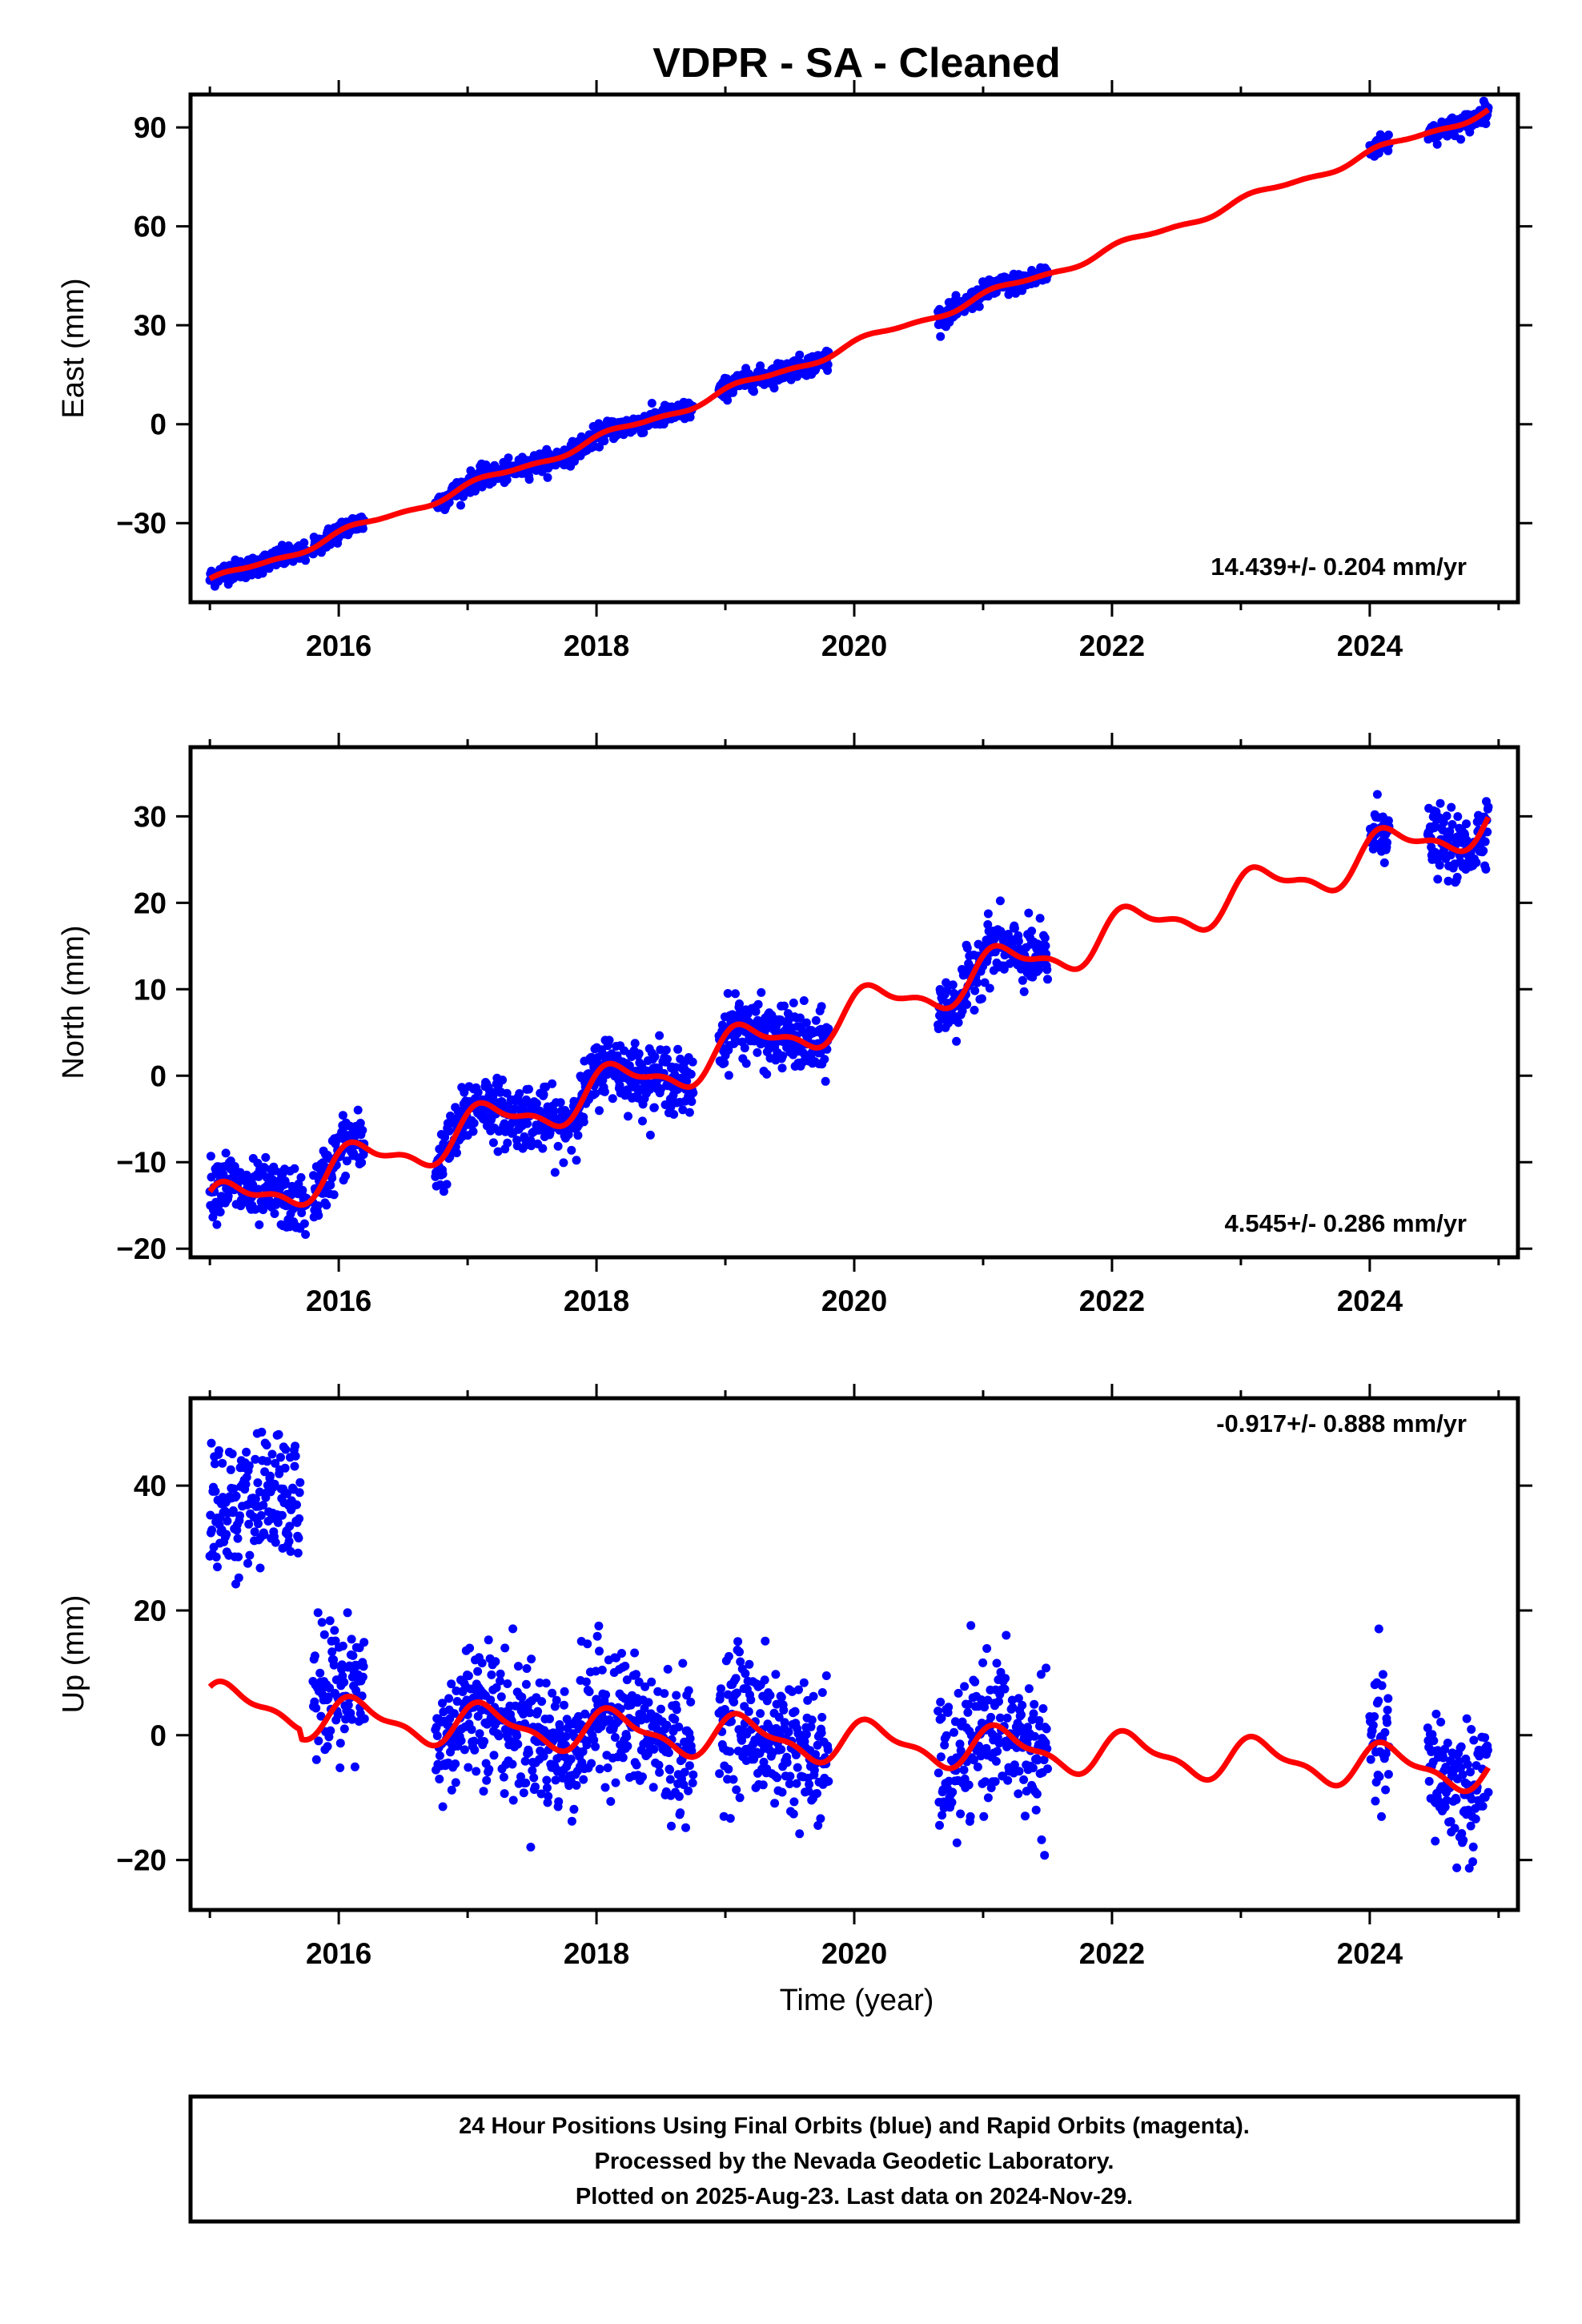 This screenshot has width=1582, height=2324. Describe the element at coordinates (1339, 567) in the screenshot. I see `rate-label: 14.439+/- 0.204 mm/yr` at that location.